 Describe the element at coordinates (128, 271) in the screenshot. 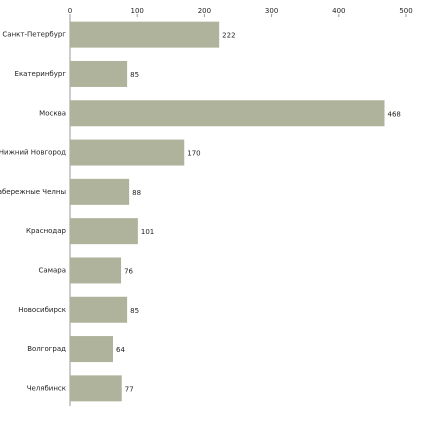

I see `value-label: 76` at that location.